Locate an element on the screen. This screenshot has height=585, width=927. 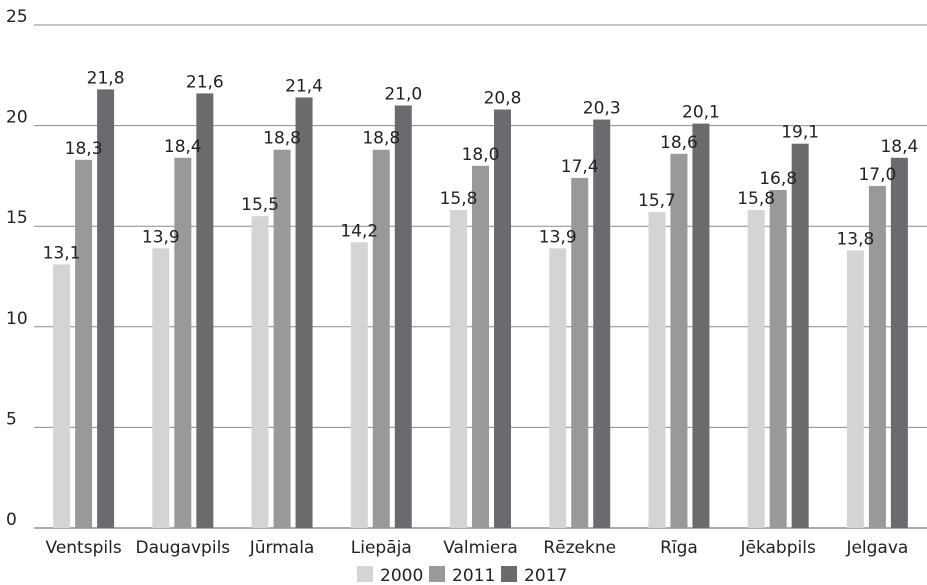
legend-label: 2011 is located at coordinates (473, 575).